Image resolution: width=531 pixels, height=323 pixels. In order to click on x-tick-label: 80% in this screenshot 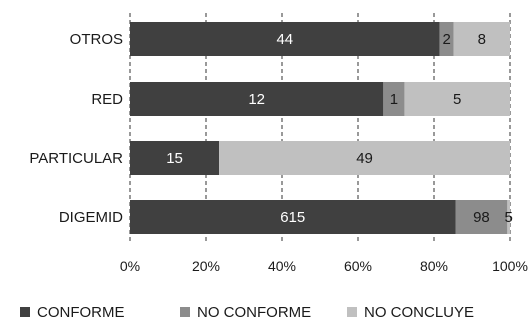, I will do `click(434, 266)`.